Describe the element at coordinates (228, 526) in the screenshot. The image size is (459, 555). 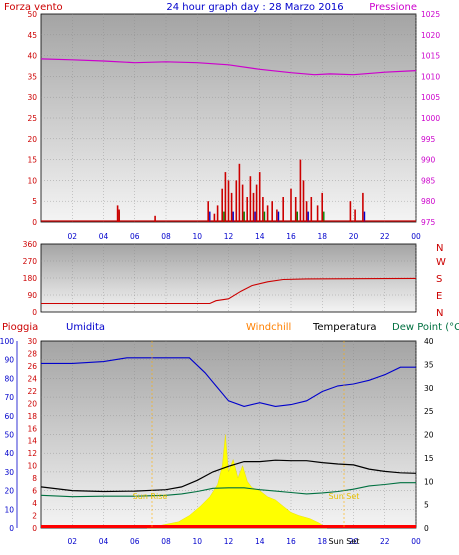
I see `rain-baseline` at that location.